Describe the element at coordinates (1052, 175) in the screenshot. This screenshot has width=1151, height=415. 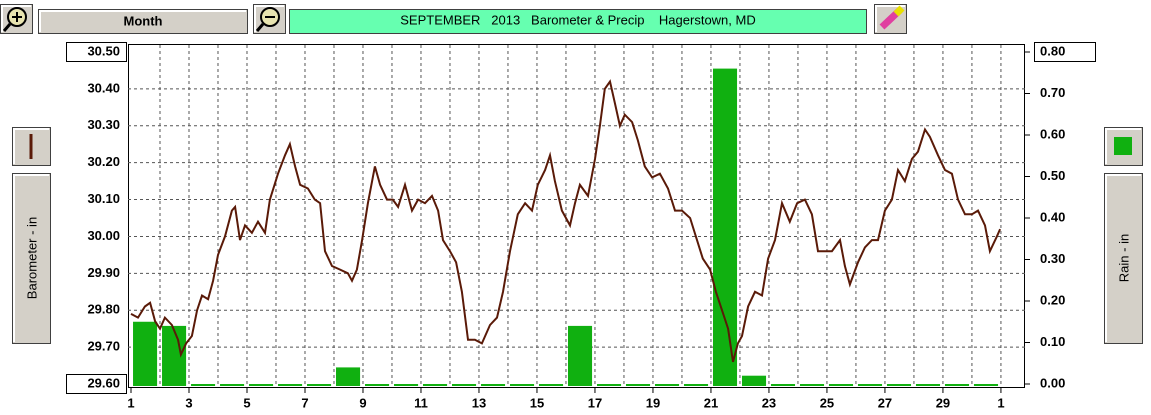
I see `y2-tick-label: 0.50` at that location.